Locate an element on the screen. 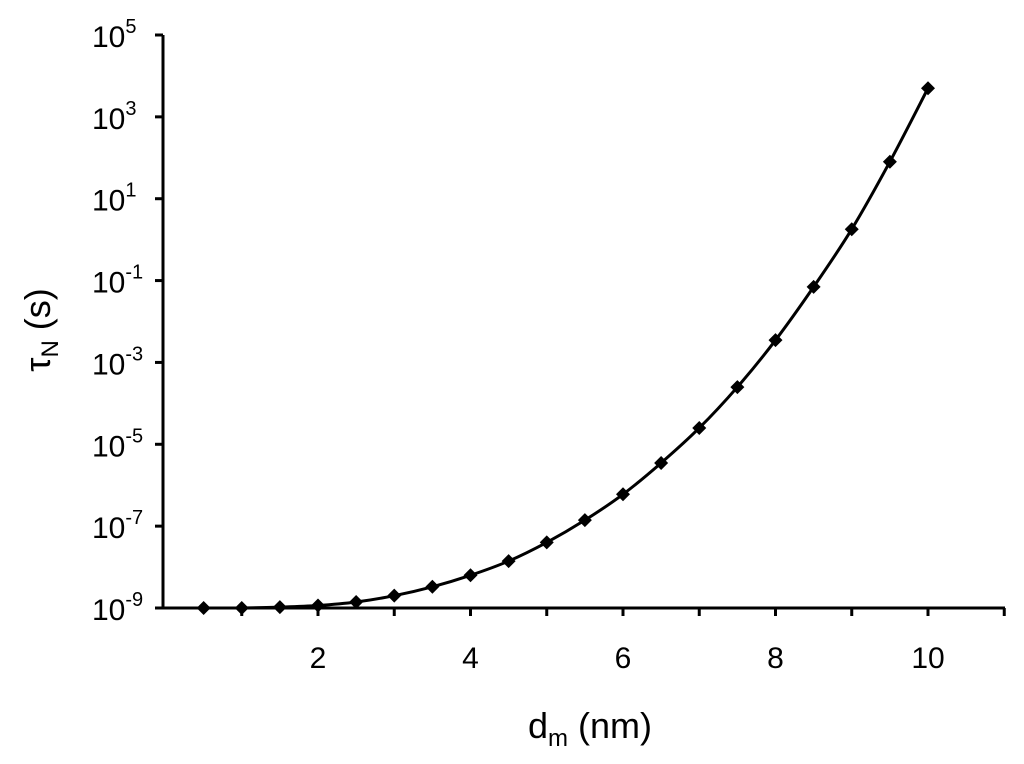  x-ticks: 2 4 6 8 10 is located at coordinates (623, 641).